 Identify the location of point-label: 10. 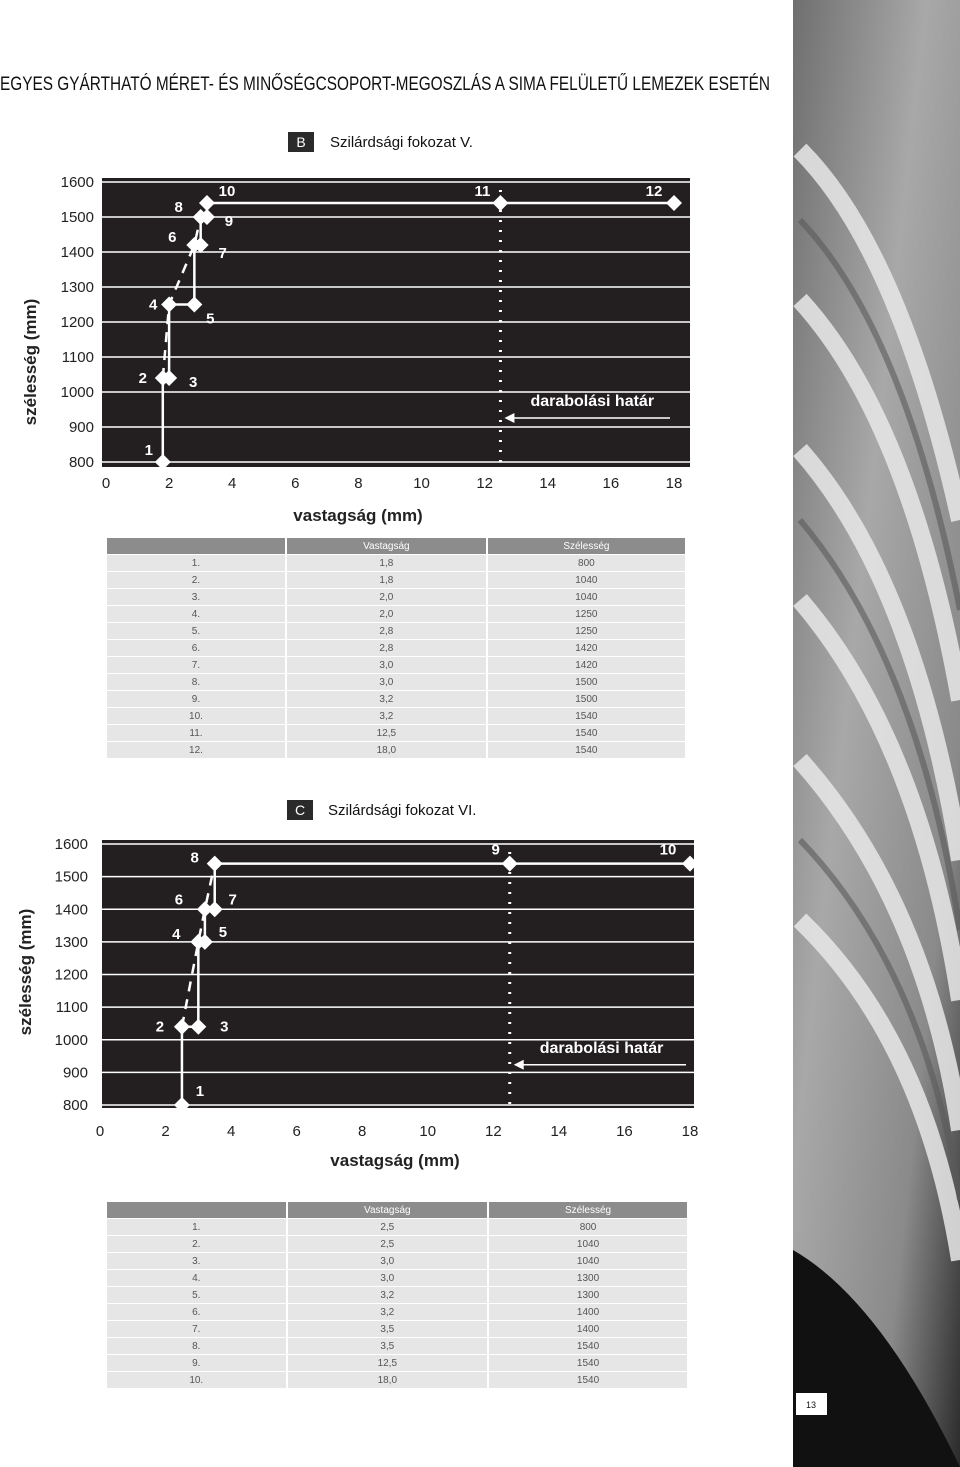
(227, 191).